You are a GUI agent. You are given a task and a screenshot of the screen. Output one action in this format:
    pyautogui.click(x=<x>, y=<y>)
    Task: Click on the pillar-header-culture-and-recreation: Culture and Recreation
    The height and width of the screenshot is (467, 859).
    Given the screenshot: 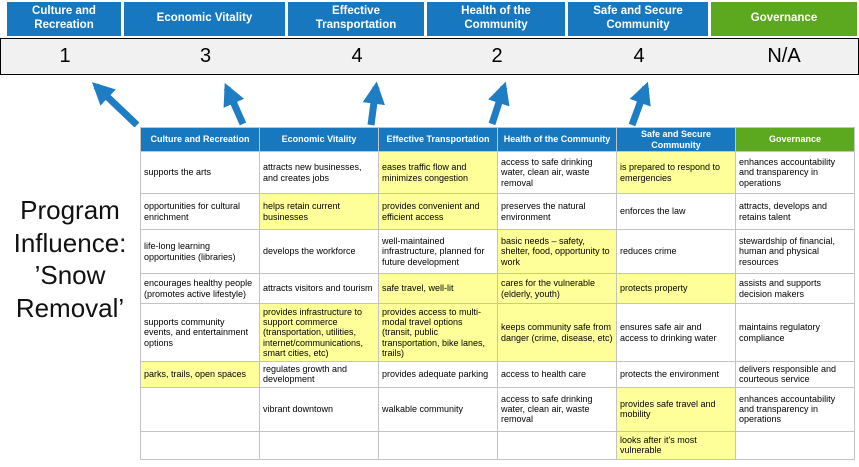 What is the action you would take?
    pyautogui.click(x=64, y=19)
    